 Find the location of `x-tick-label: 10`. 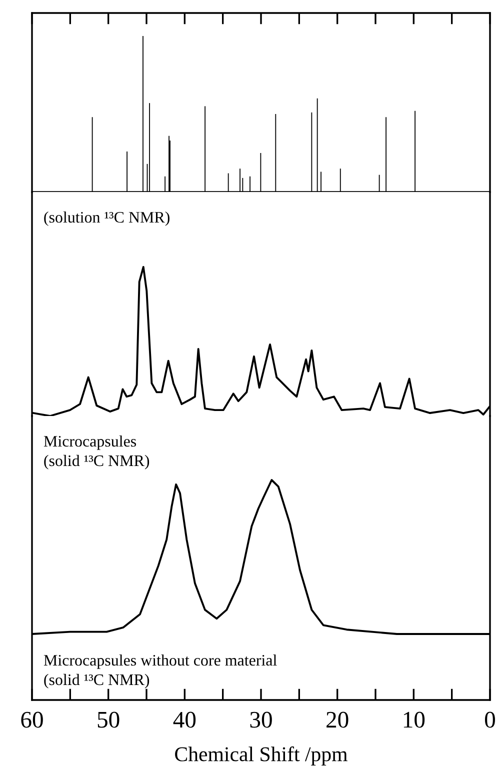

x-tick-label: 10 is located at coordinates (414, 720).